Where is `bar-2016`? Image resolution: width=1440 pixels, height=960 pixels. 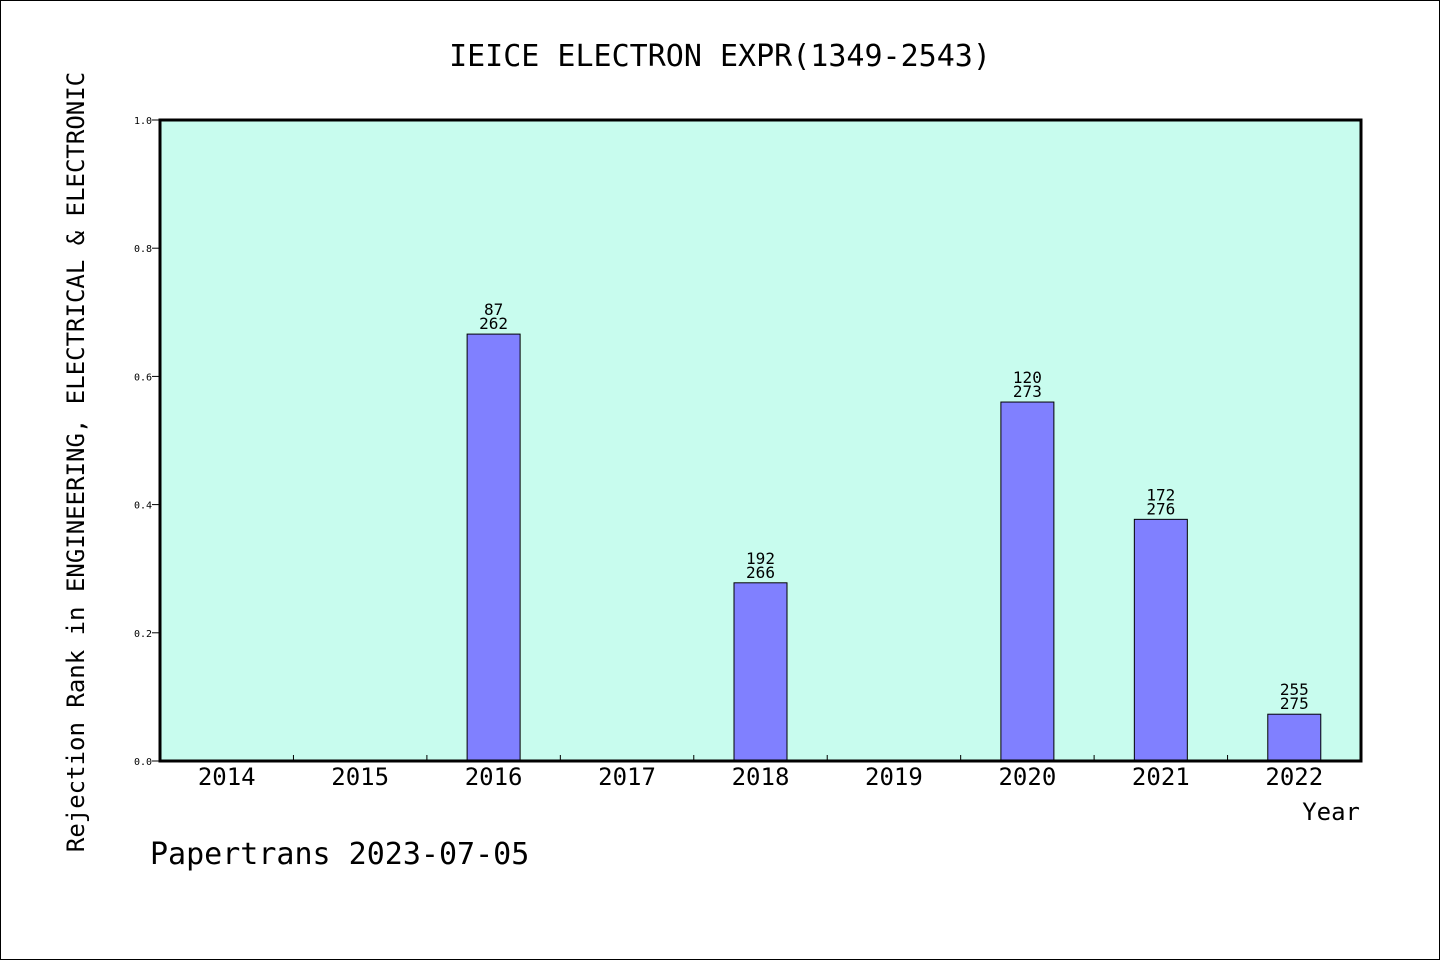
bar-2016 is located at coordinates (493, 547).